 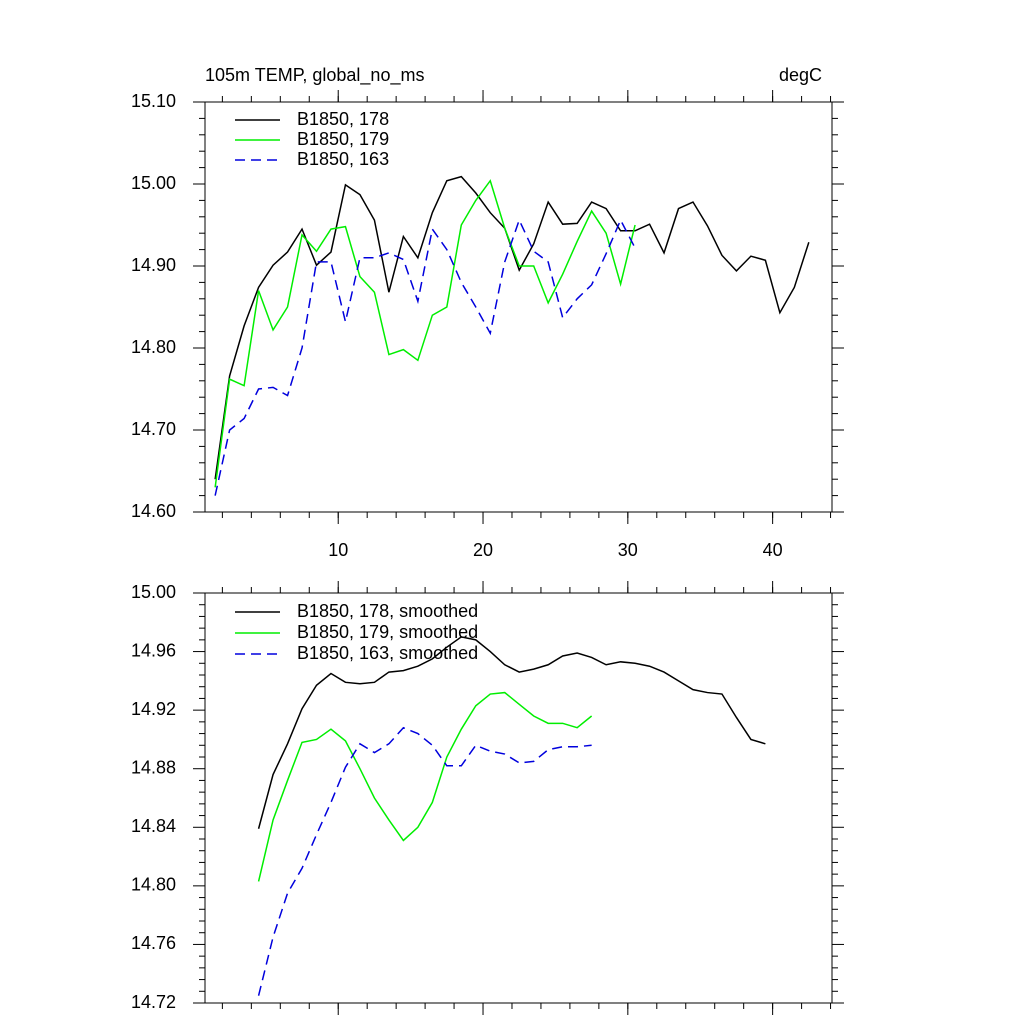 I want to click on legend-label: B1850, 179, so click(x=343, y=139).